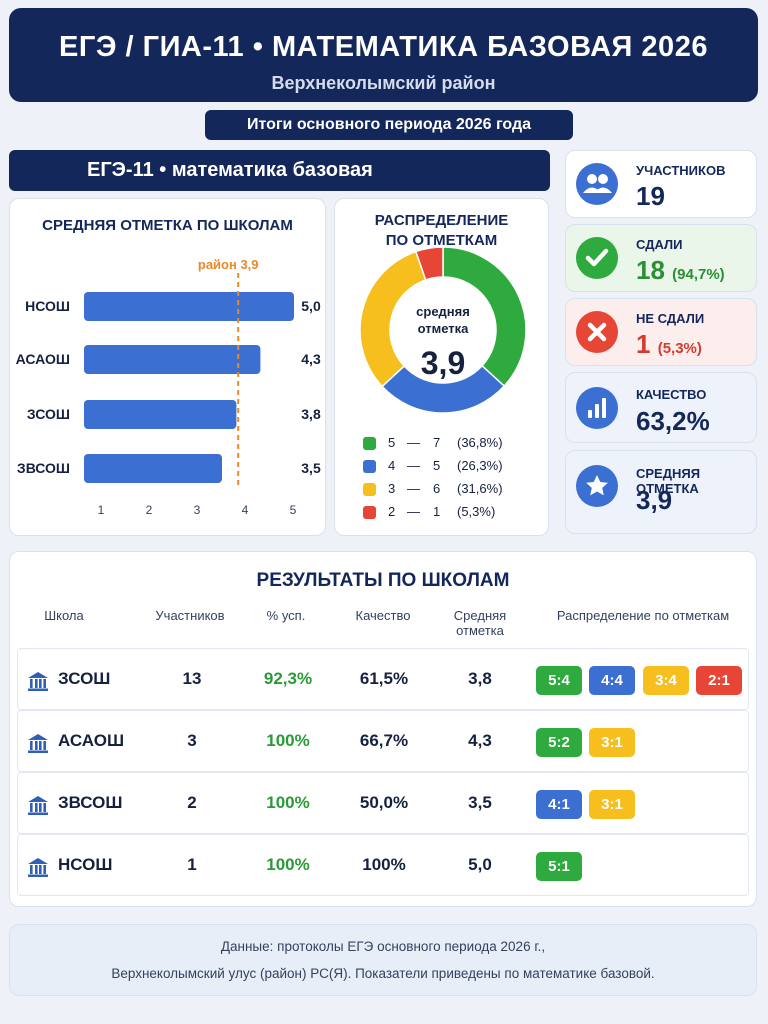  Describe the element at coordinates (698, 274) in the screenshot. I see `stat-value-sub: (94,7%)` at that location.